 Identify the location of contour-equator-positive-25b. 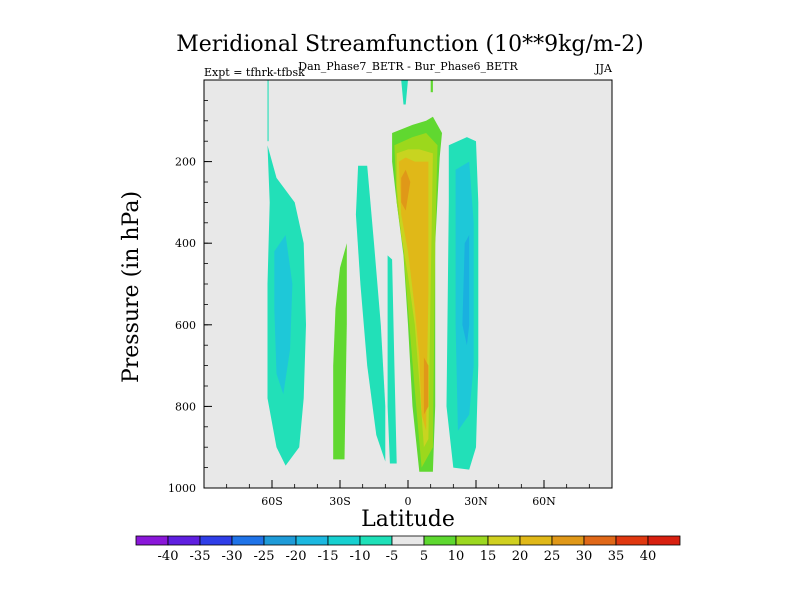
(426, 386).